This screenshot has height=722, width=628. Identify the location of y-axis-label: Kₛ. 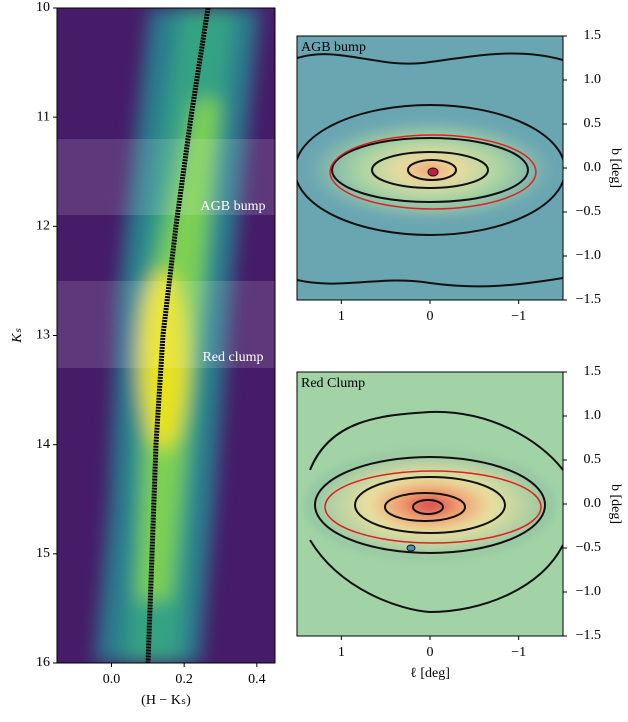
(17, 335).